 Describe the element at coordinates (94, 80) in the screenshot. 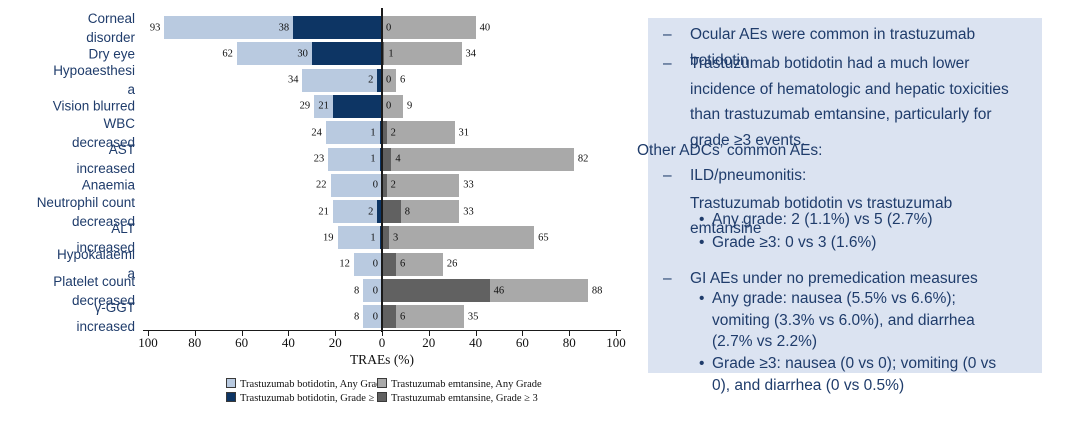

I see `category-label: Hypoaesthesi a` at that location.